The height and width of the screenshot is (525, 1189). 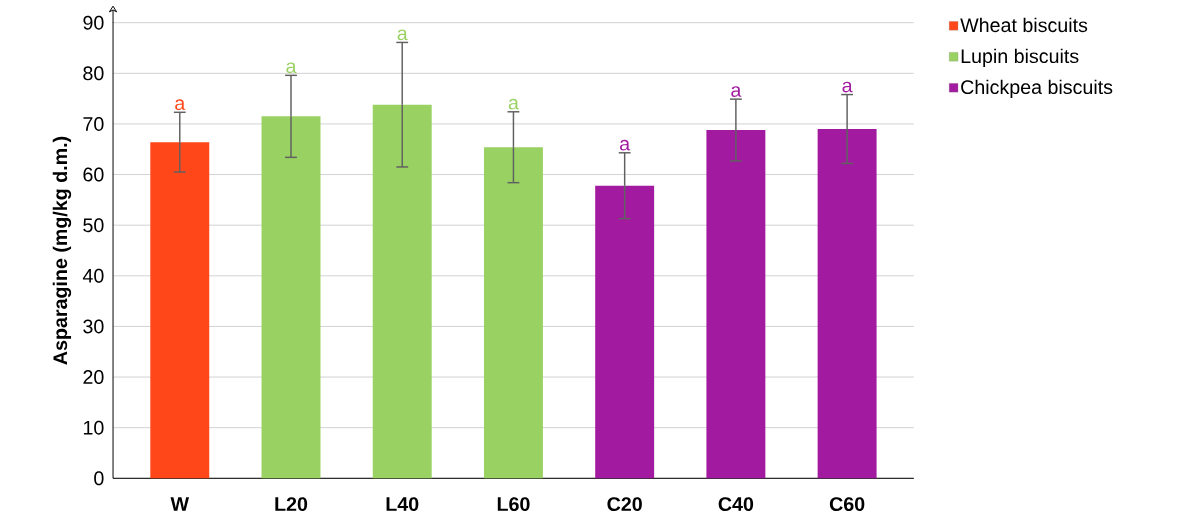 What do you see at coordinates (1037, 89) in the screenshot?
I see `legend-label: Chickpea biscuits` at bounding box center [1037, 89].